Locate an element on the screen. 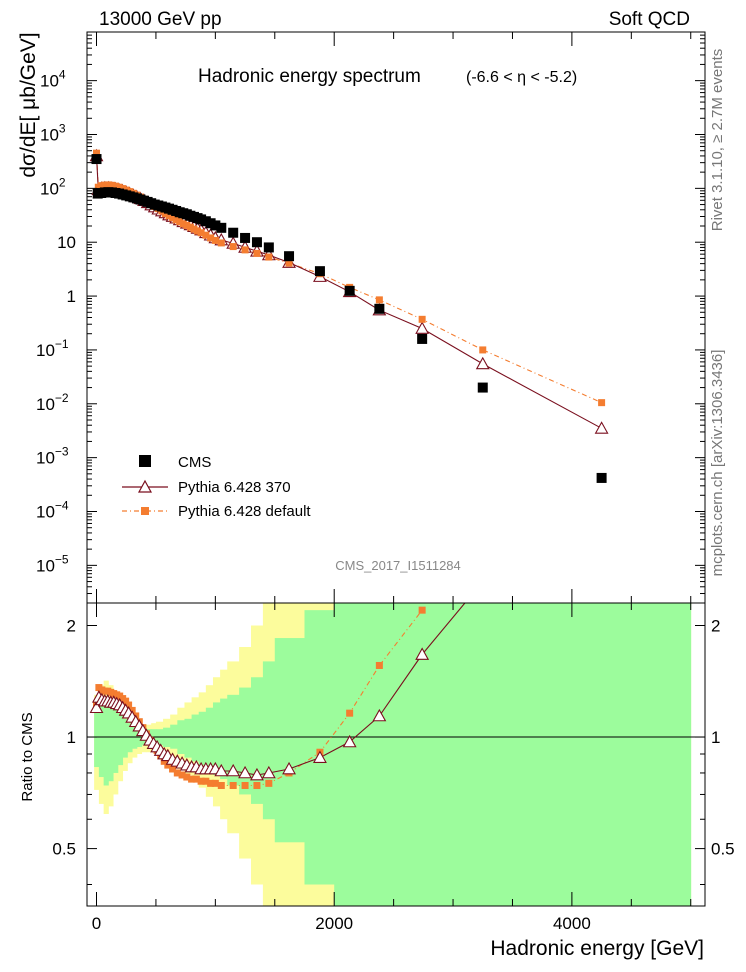 The image size is (746, 972). y-tick-label: 10³ is located at coordinates (53, 132).